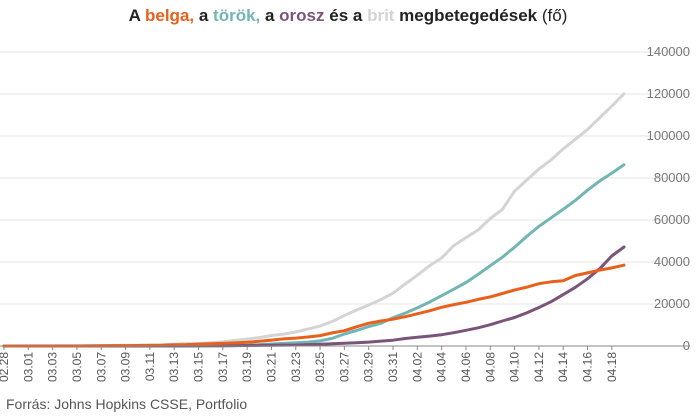  I want to click on x-tick-label: 03.15, so click(199, 367).